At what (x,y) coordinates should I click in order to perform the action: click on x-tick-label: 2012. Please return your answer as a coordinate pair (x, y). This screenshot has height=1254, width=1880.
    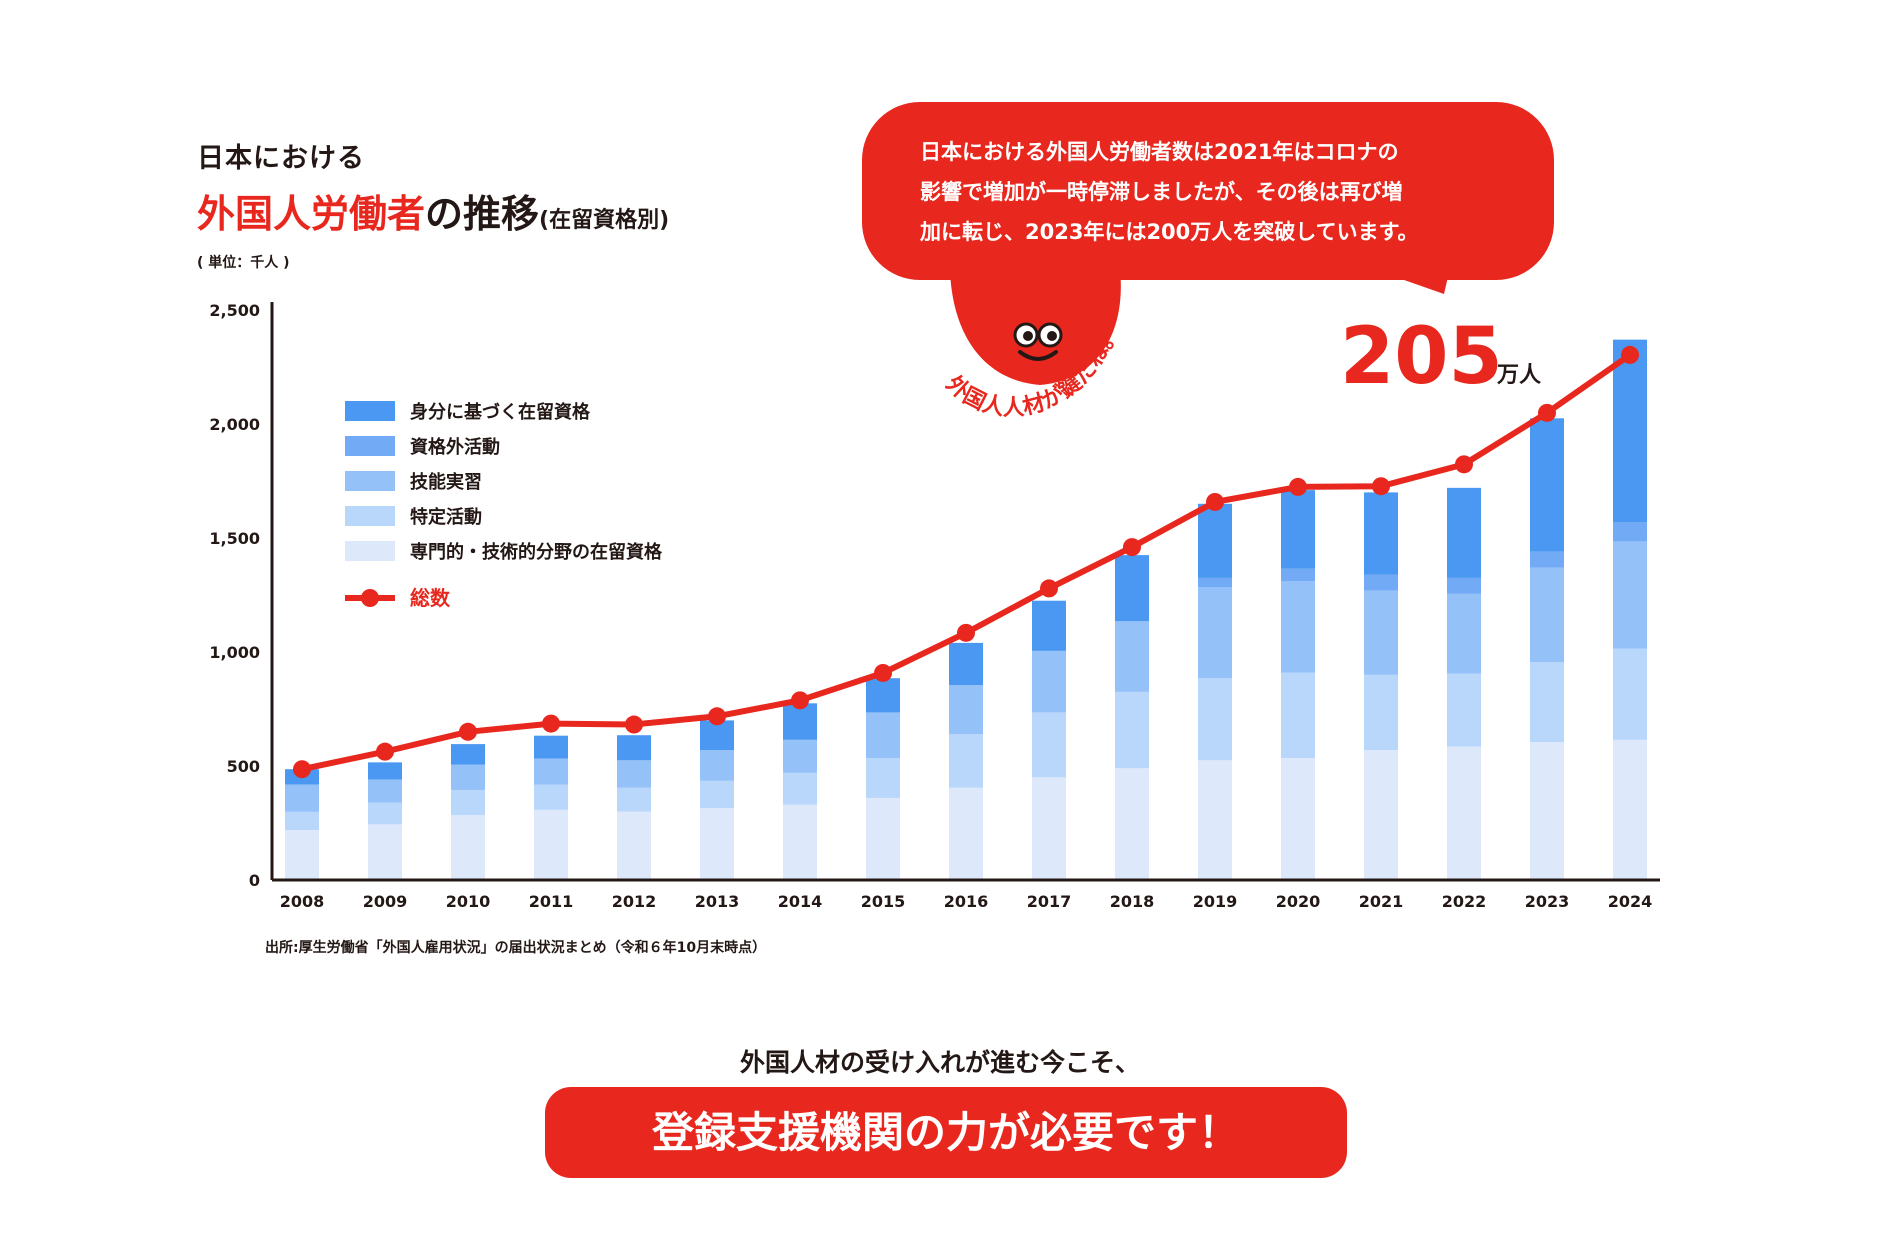
    Looking at the image, I should click on (634, 901).